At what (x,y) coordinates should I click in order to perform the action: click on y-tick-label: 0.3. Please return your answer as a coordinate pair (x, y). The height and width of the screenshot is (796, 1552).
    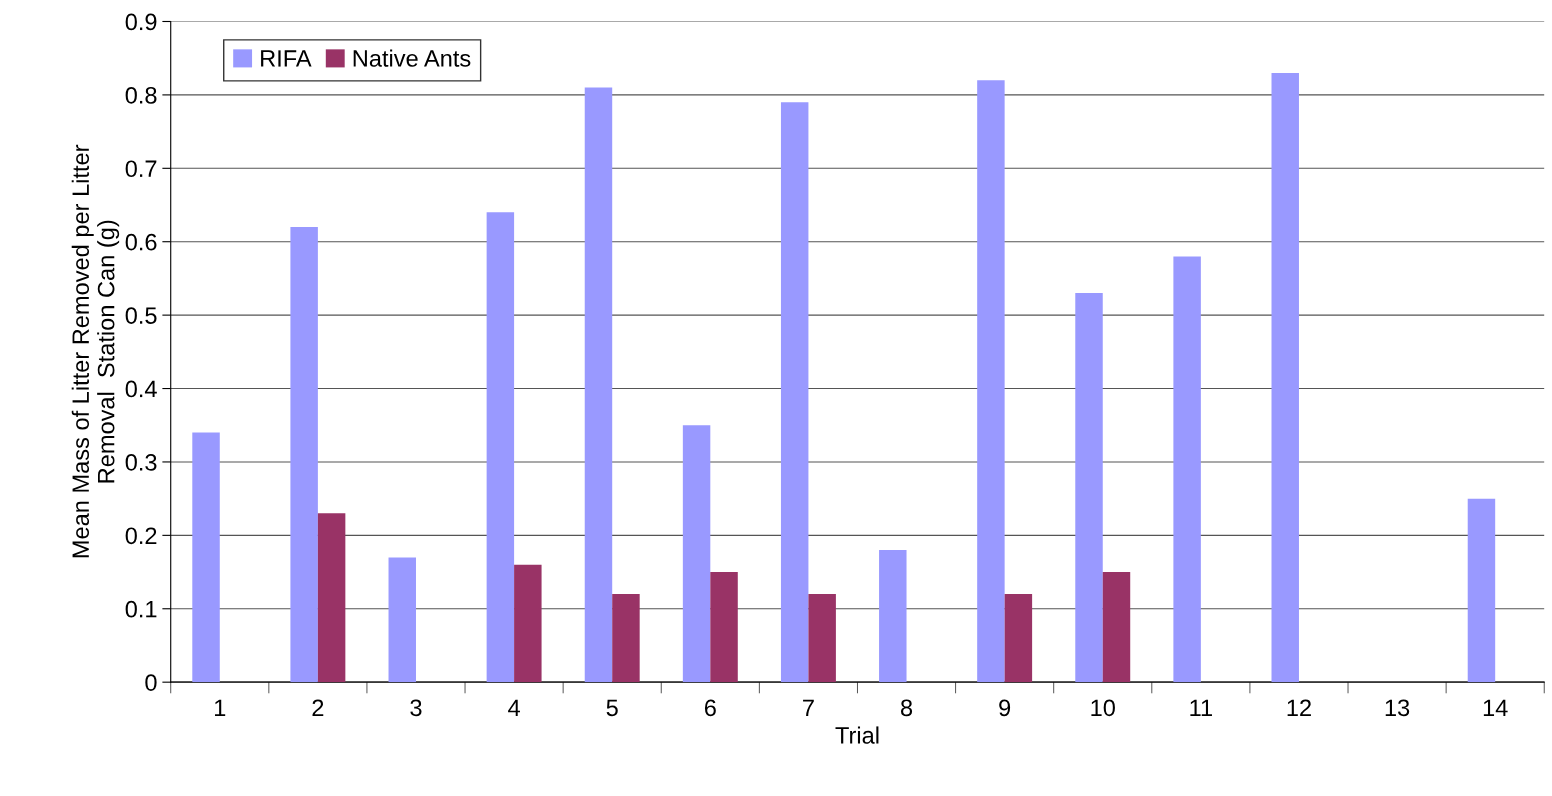
    Looking at the image, I should click on (141, 462).